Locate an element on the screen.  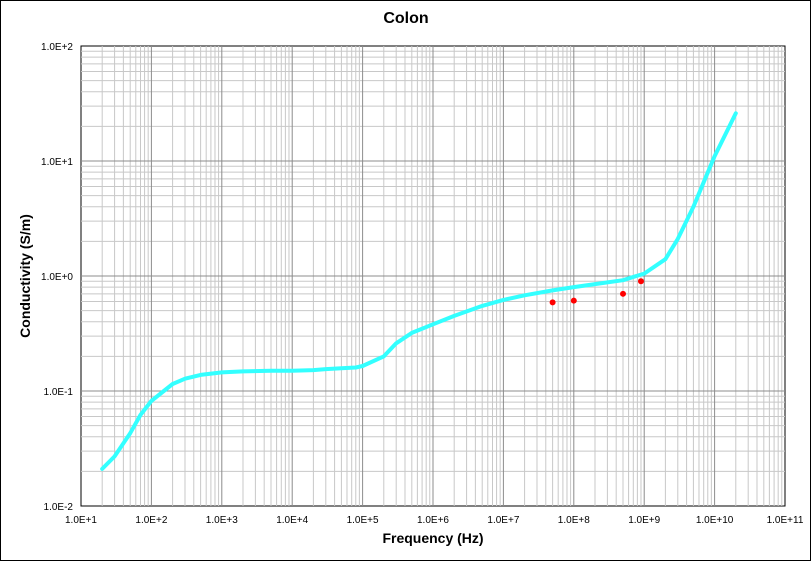
x-tick-label: 1.0E+5 is located at coordinates (363, 520).